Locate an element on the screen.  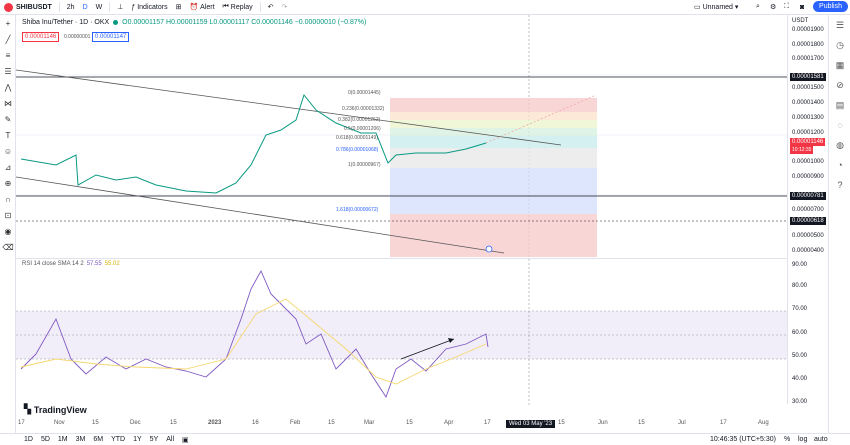
range-5d-button: 5D is located at coordinates (45, 439).